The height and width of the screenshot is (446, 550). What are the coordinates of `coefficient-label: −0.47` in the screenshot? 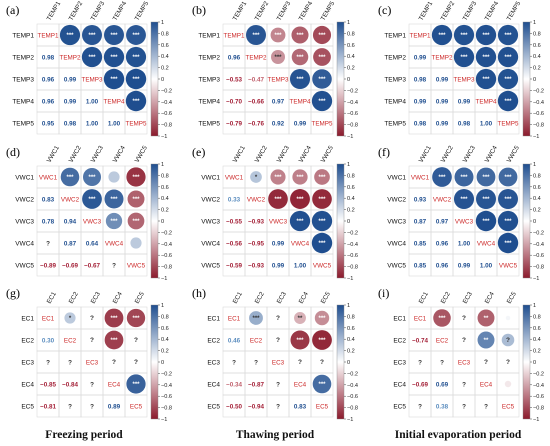 It's located at (256, 80).